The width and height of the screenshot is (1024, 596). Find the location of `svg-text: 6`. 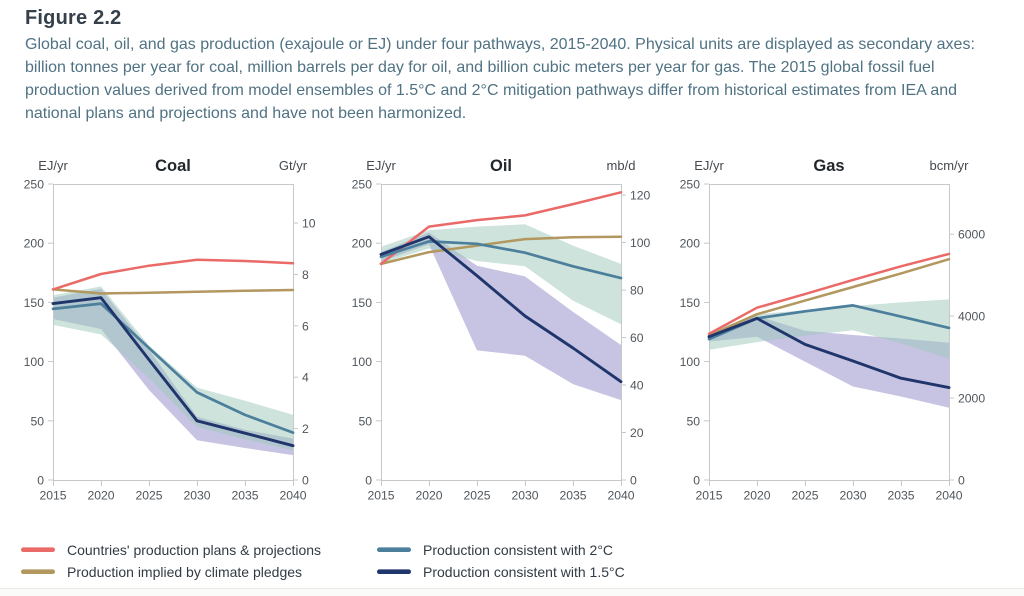

svg-text: 6 is located at coordinates (305, 326).